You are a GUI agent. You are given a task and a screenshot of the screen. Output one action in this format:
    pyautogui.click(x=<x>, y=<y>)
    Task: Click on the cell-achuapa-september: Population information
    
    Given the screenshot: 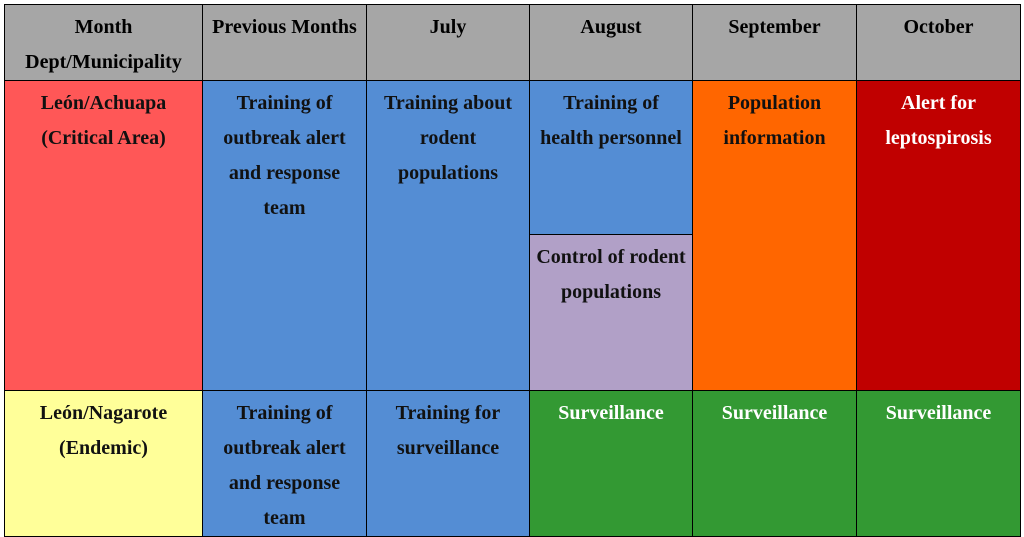 What is the action you would take?
    pyautogui.click(x=774, y=235)
    